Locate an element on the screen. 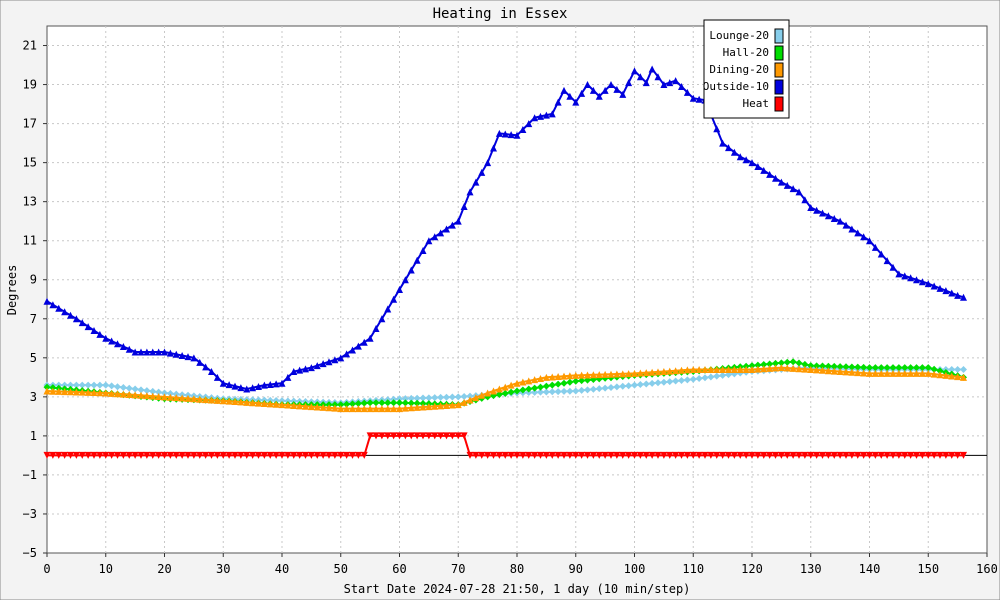  chart-title: Heating in Essex is located at coordinates (500, 14).